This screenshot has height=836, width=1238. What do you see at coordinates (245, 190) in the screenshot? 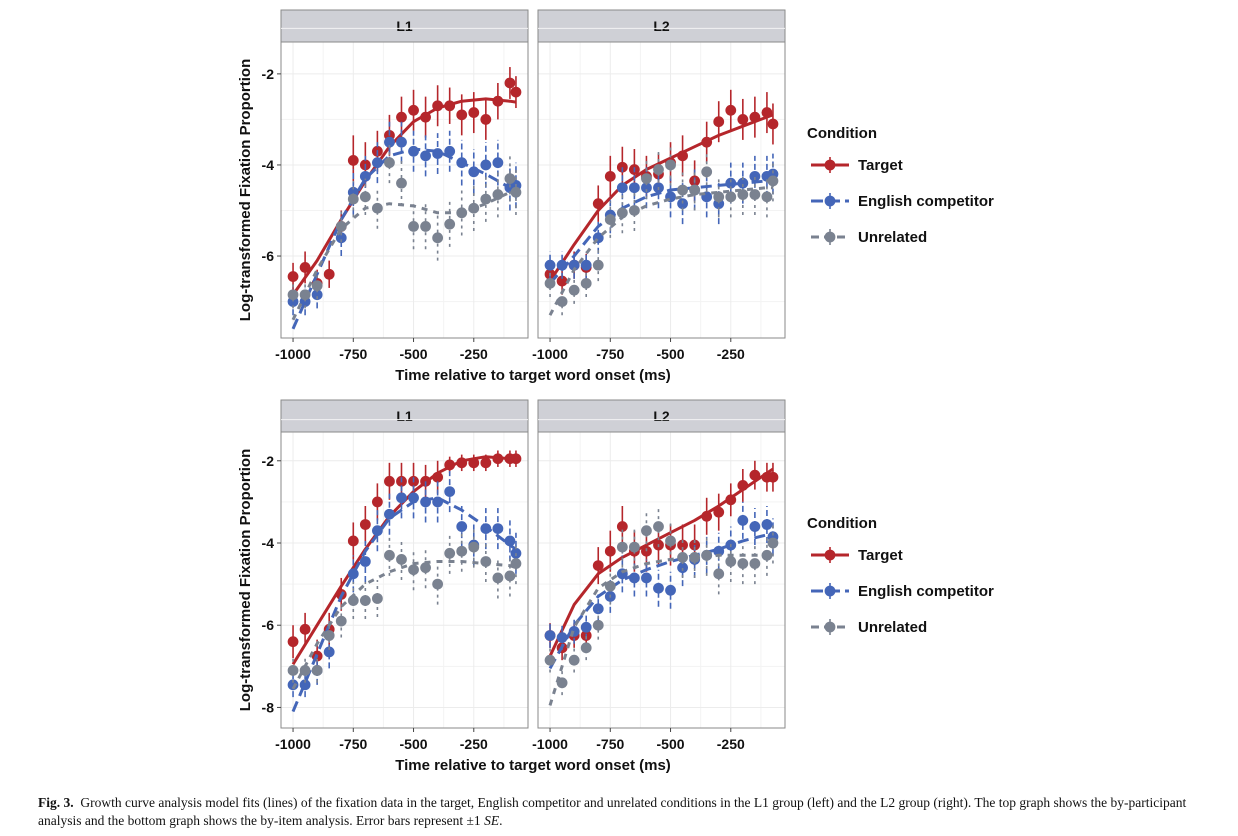
I see `y-axis-title: Log-transformed Fixation Proportion` at bounding box center [245, 190].